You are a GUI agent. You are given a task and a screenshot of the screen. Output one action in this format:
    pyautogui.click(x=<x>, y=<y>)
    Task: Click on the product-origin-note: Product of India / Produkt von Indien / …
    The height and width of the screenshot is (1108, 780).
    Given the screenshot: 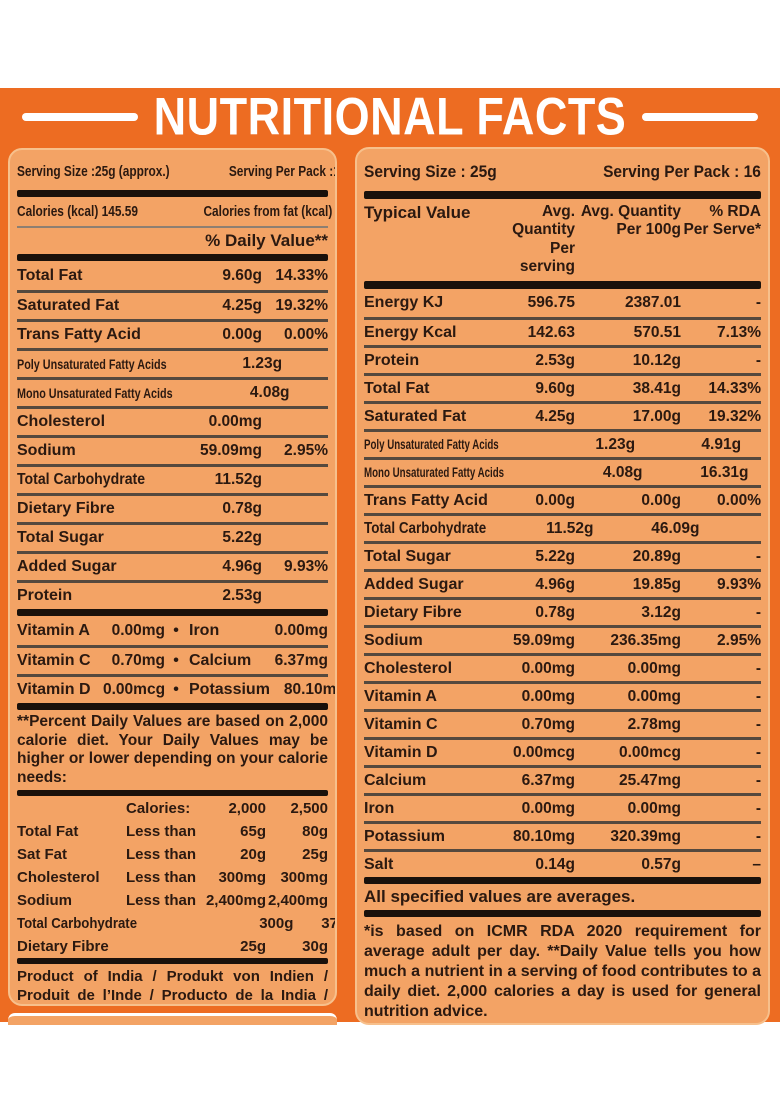 What is the action you would take?
    pyautogui.click(x=172, y=986)
    